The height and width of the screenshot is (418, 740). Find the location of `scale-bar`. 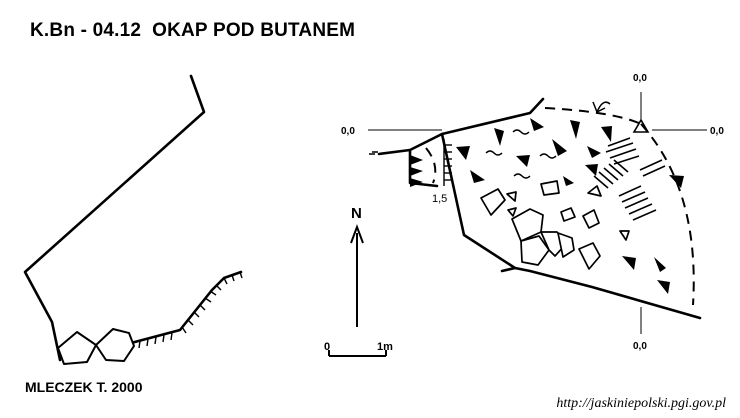

scale-bar is located at coordinates (357, 353).